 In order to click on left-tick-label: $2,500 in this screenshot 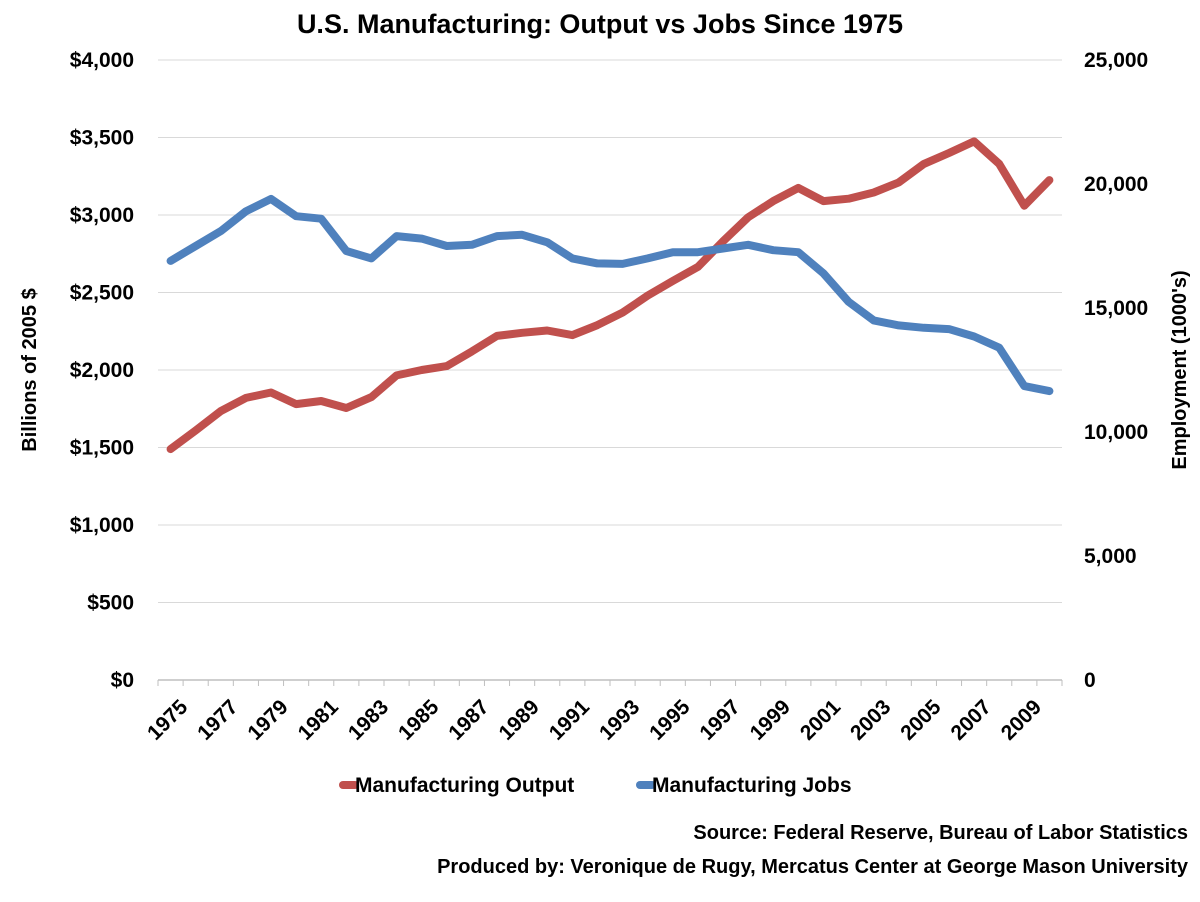, I will do `click(102, 293)`.